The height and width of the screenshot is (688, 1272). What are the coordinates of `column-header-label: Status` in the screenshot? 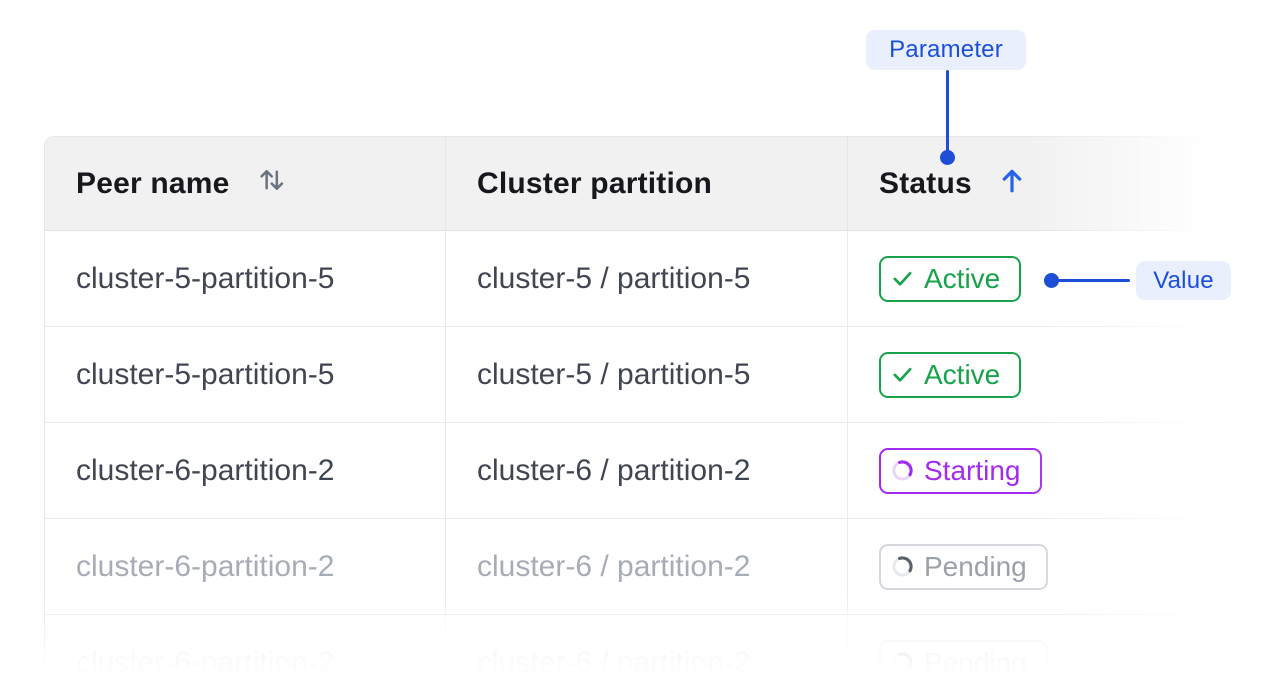 It's located at (925, 183).